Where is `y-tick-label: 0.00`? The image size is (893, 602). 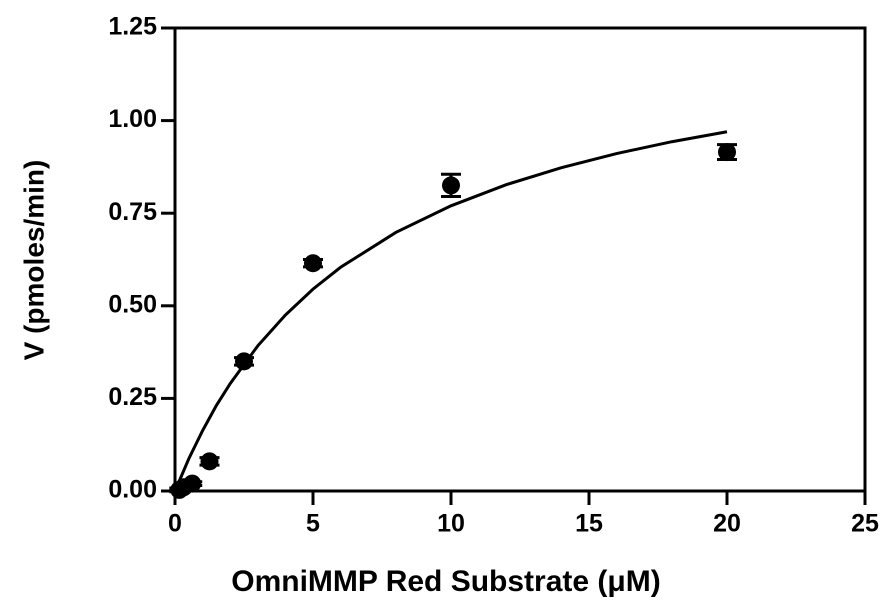
y-tick-label: 0.00 is located at coordinates (132, 490).